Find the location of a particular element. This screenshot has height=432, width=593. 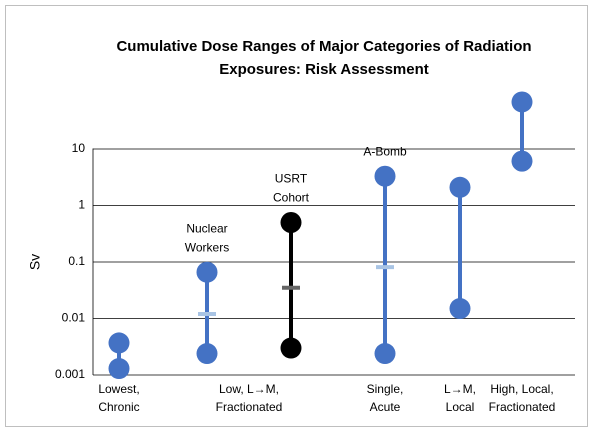

x-tick-label: High, Local, is located at coordinates (521, 389).